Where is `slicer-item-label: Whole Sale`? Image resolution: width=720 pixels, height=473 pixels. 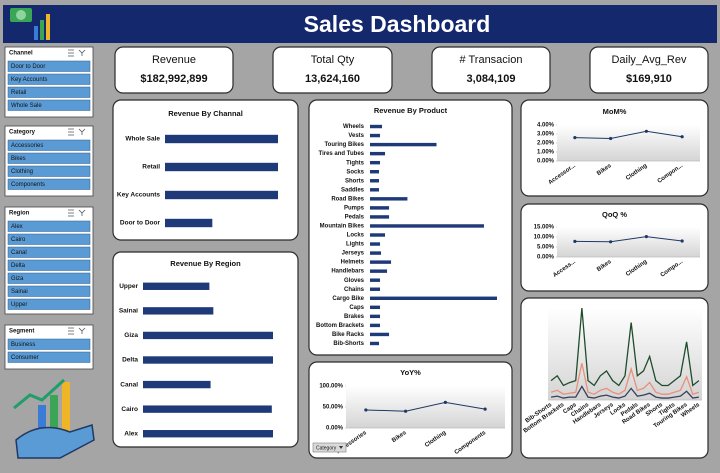 slicer-item-label: Whole Sale is located at coordinates (26, 106).